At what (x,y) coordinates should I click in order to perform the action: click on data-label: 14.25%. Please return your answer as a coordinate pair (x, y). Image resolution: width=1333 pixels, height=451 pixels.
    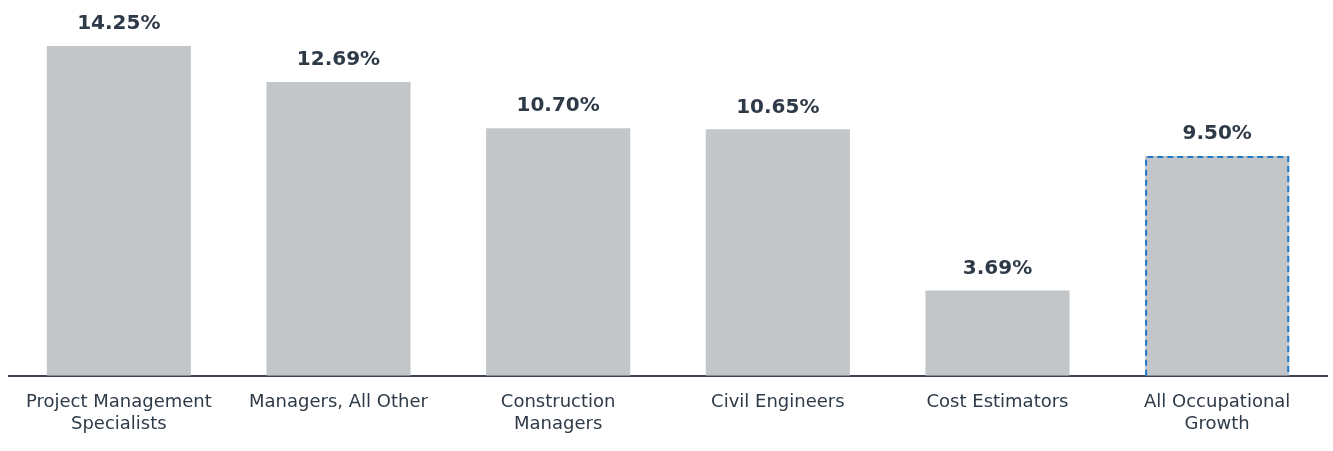
    Looking at the image, I should click on (119, 22).